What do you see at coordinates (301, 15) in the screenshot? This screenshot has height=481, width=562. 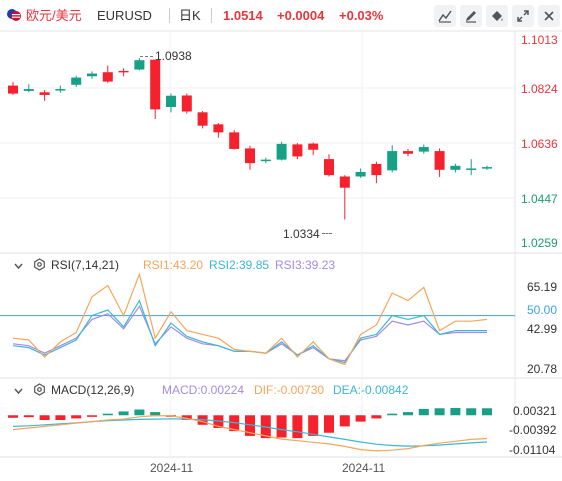 I see `price-change: +0.0004` at bounding box center [301, 15].